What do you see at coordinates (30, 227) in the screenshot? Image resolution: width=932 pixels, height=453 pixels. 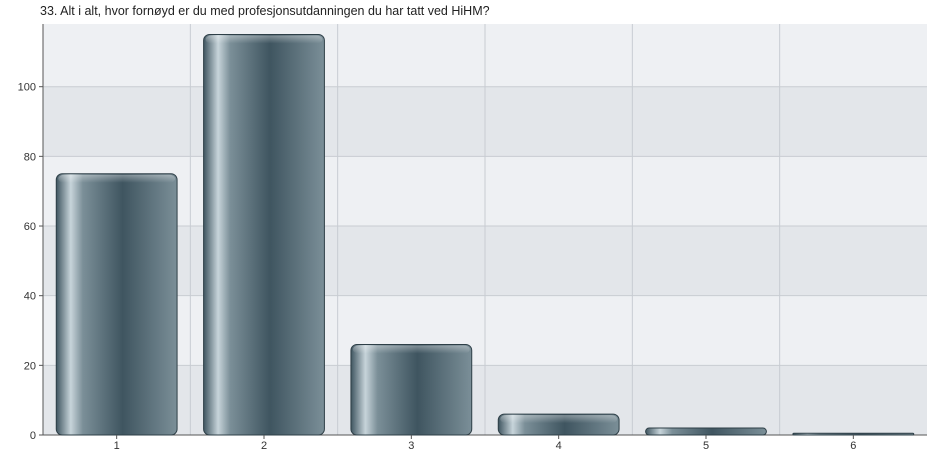 I see `y-tick-label: 60` at bounding box center [30, 227].